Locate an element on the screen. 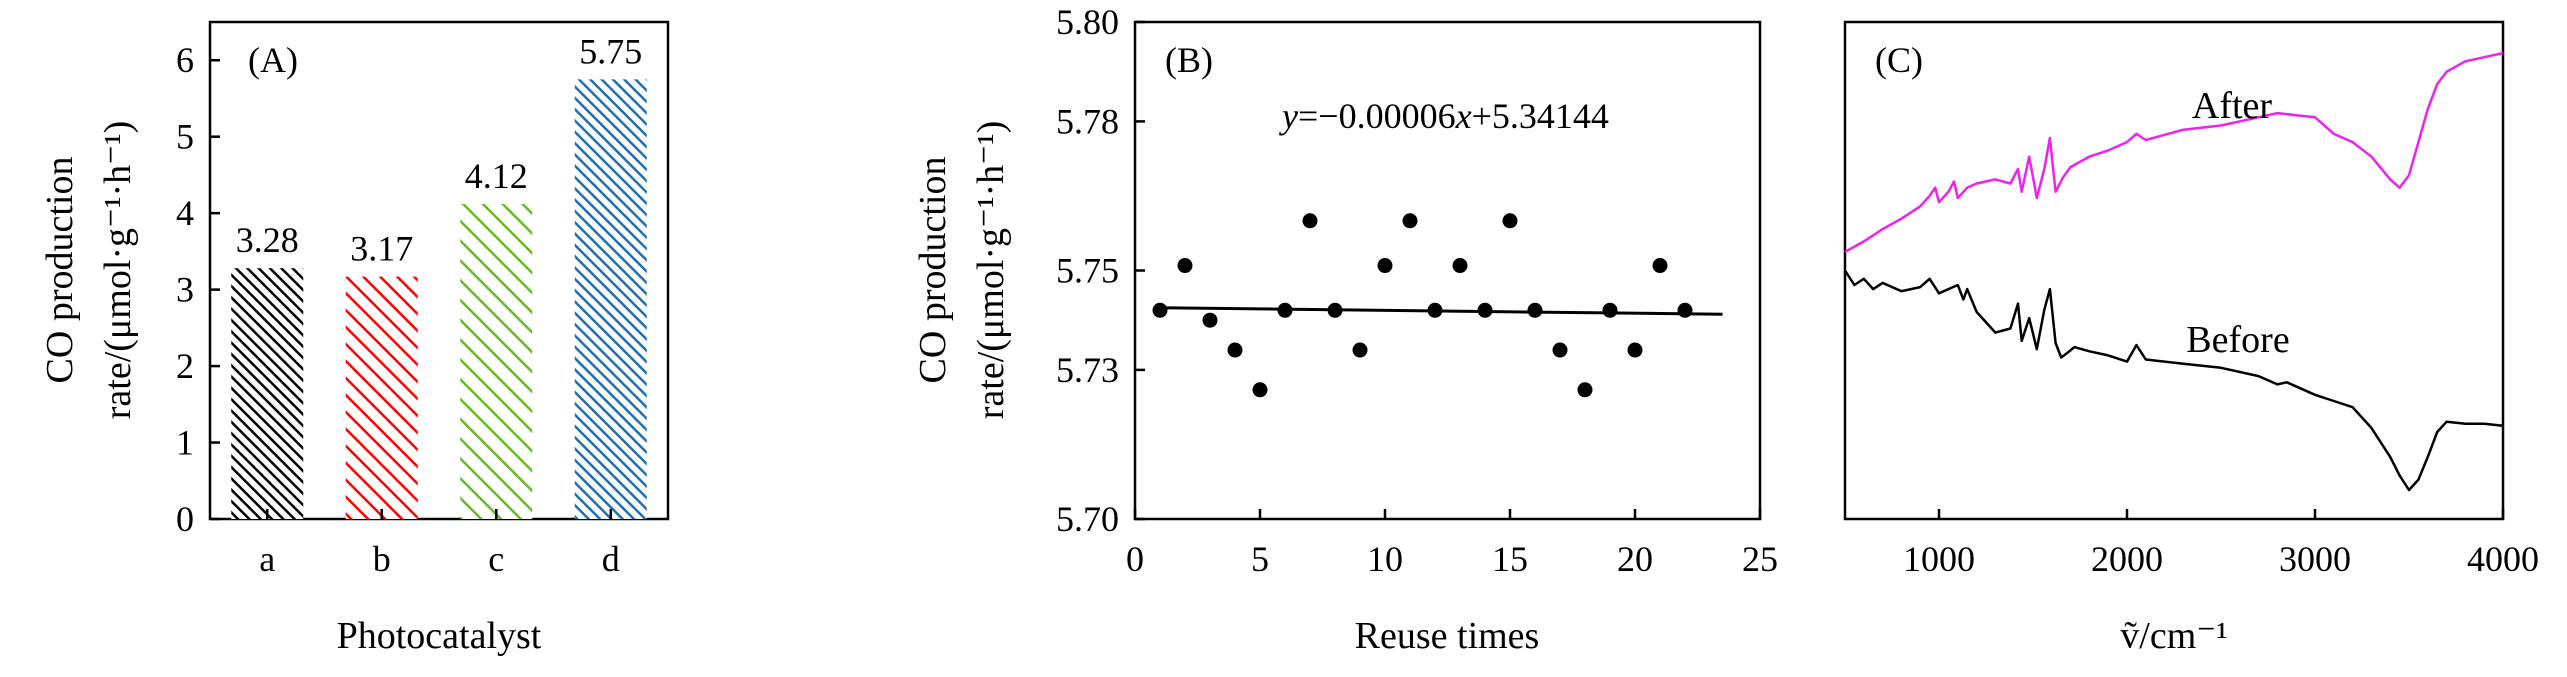 This screenshot has height=677, width=2567. panel-a-x-label: Photocatalyst is located at coordinates (439, 636).